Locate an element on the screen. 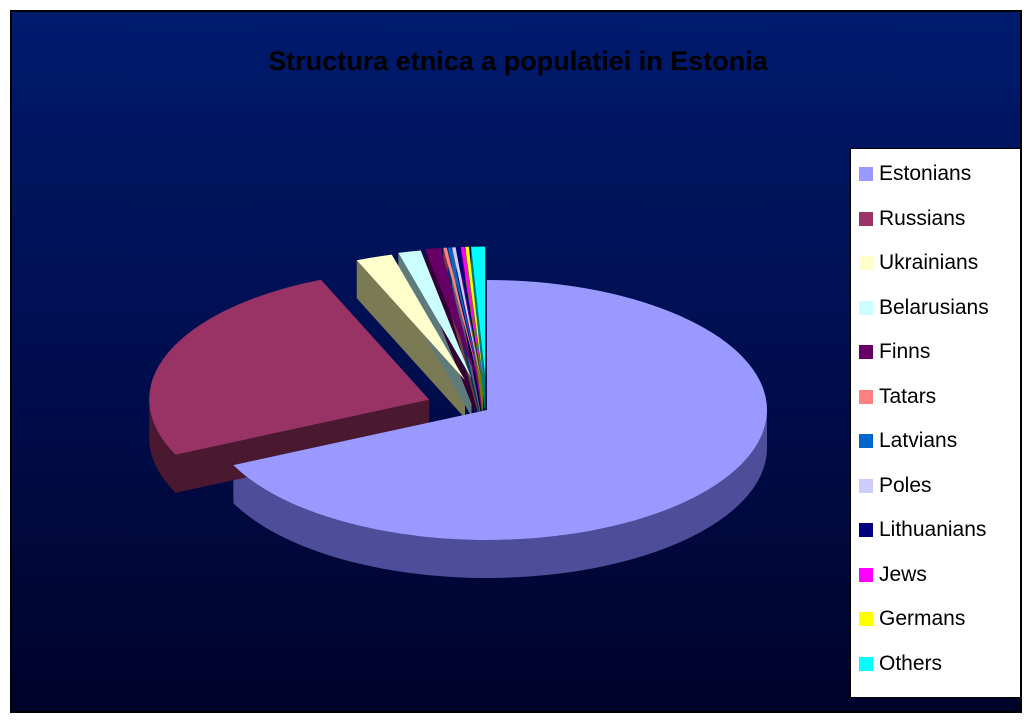  pie-slice-germans is located at coordinates (474, 311).